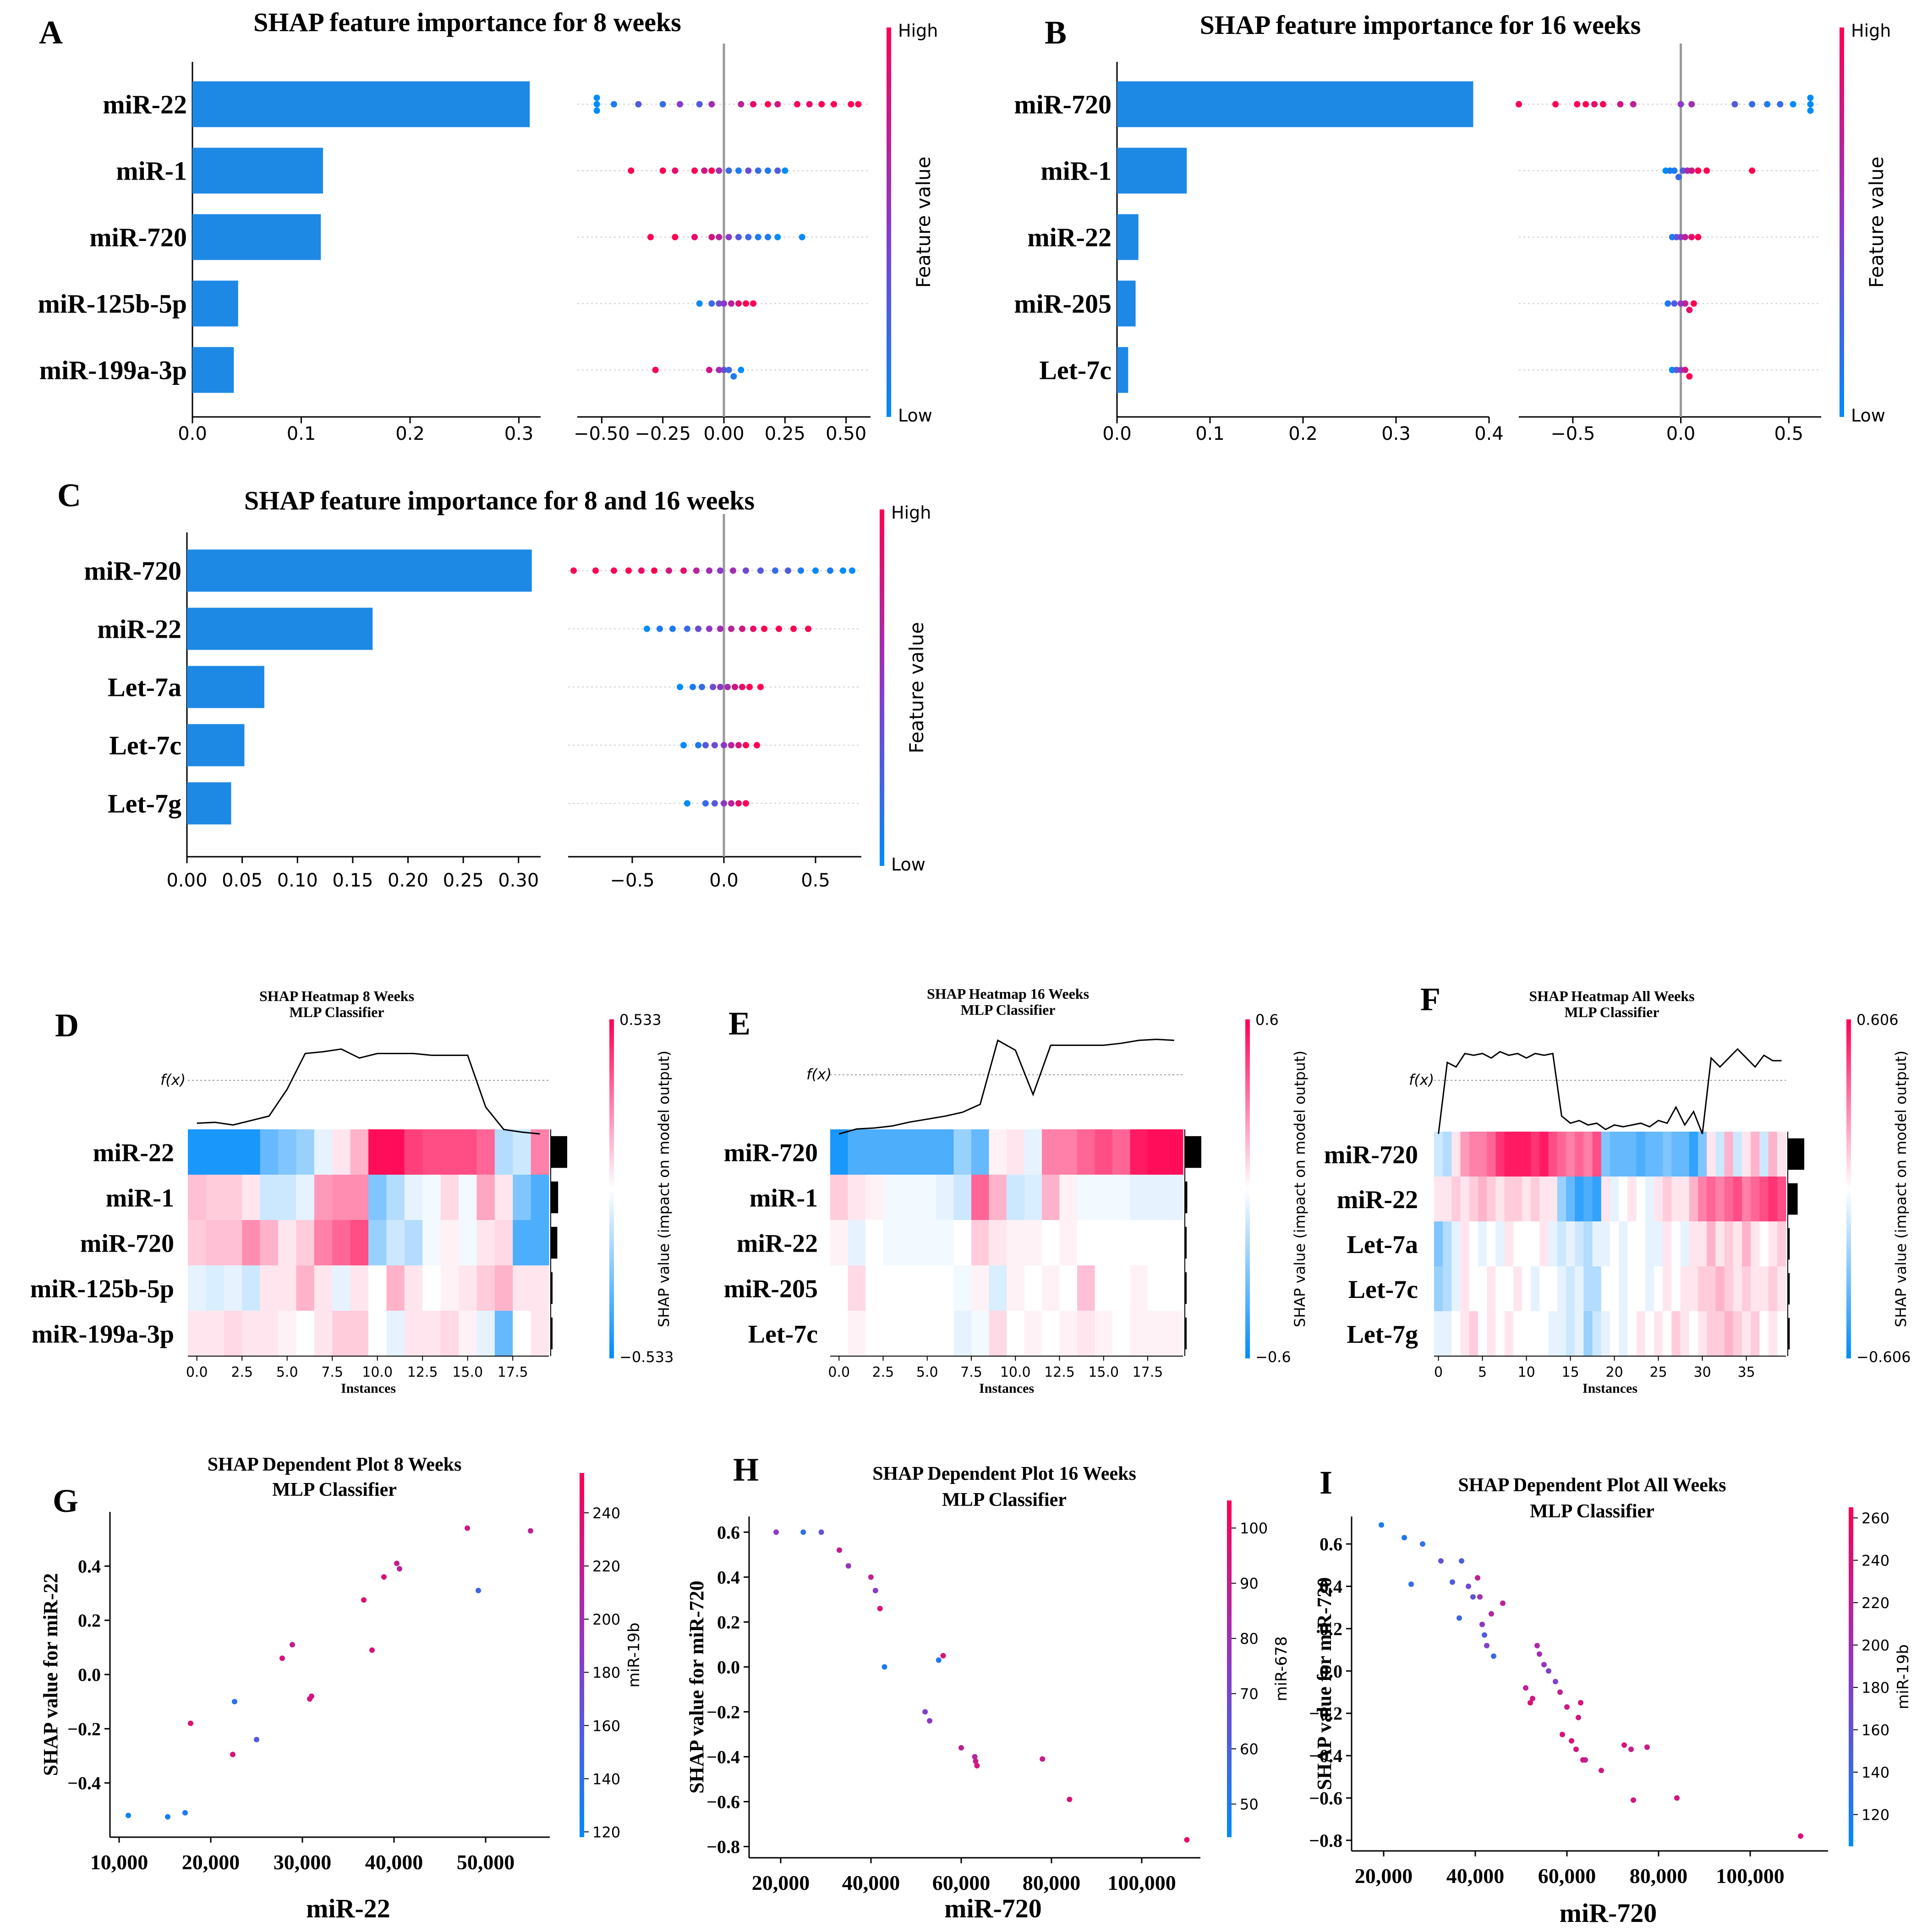 Image resolution: width=1922 pixels, height=1932 pixels. I want to click on panel-h-subtitle: MLP Classifier, so click(1004, 1500).